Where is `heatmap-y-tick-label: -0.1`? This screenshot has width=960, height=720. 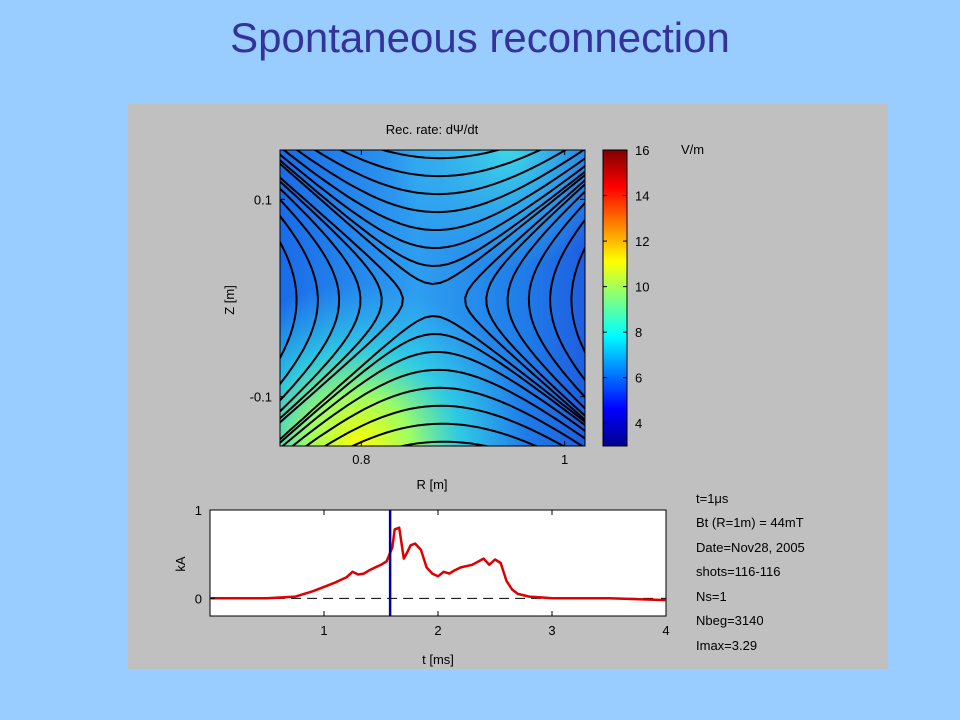 heatmap-y-tick-label: -0.1 is located at coordinates (261, 397).